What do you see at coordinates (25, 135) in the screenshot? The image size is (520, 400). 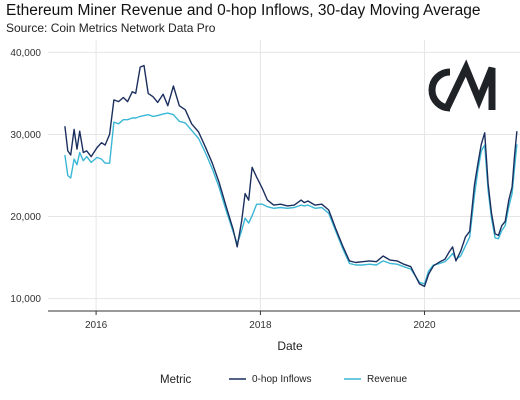 I see `y-tick-label: 30,000` at bounding box center [25, 135].